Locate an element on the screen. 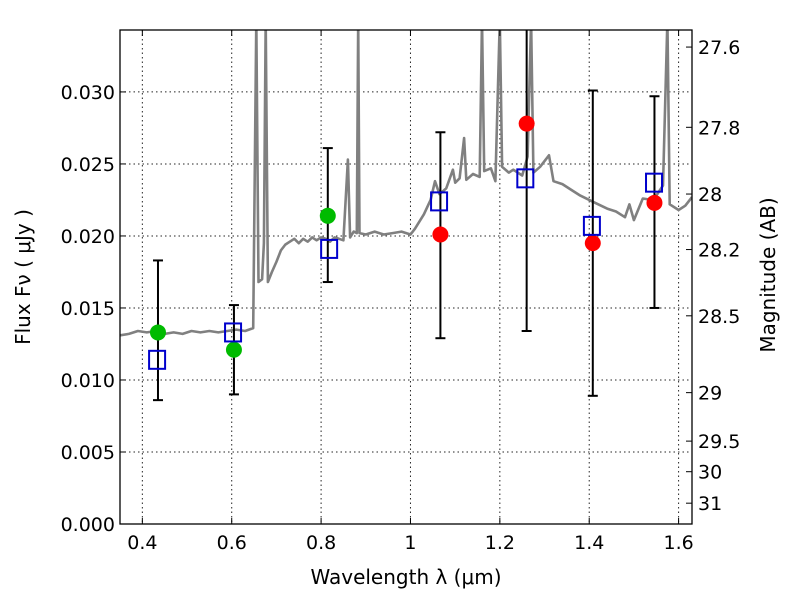 This screenshot has height=600, width=800. x-tick-label: 0.8 is located at coordinates (321, 543).